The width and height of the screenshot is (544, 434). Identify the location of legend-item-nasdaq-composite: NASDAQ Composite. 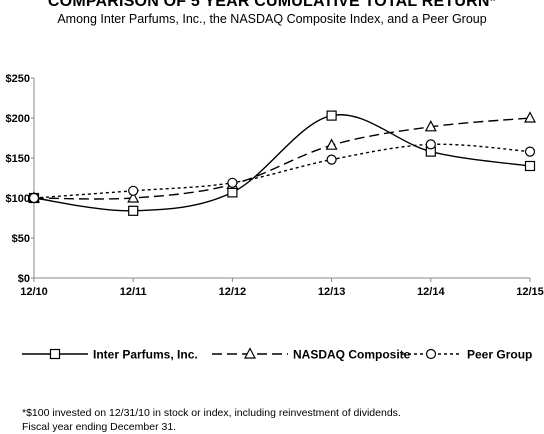
(311, 354).